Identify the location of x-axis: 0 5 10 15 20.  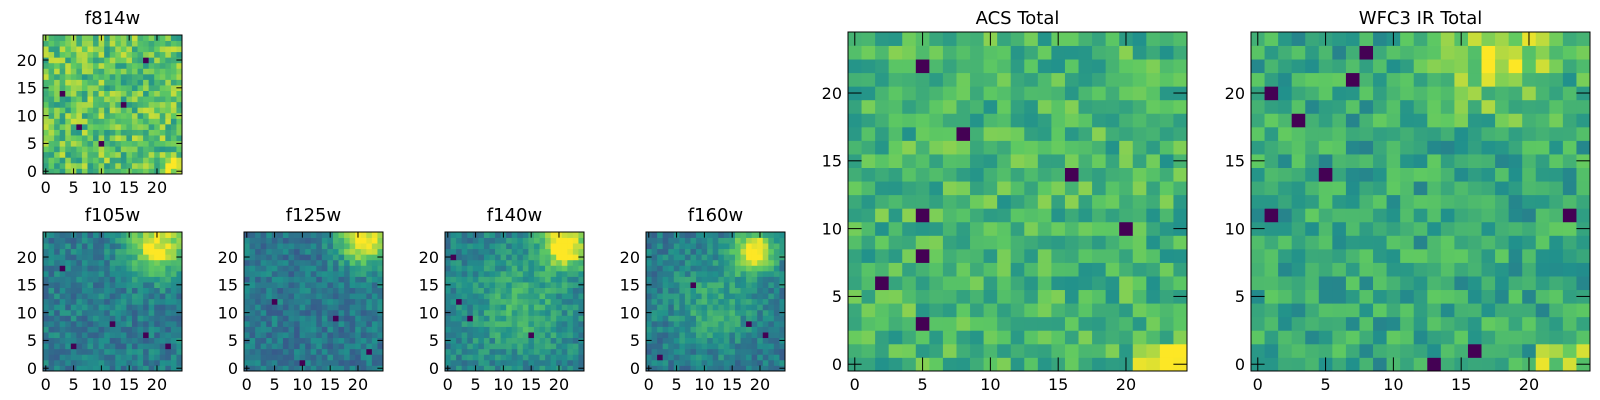
(104, 313).